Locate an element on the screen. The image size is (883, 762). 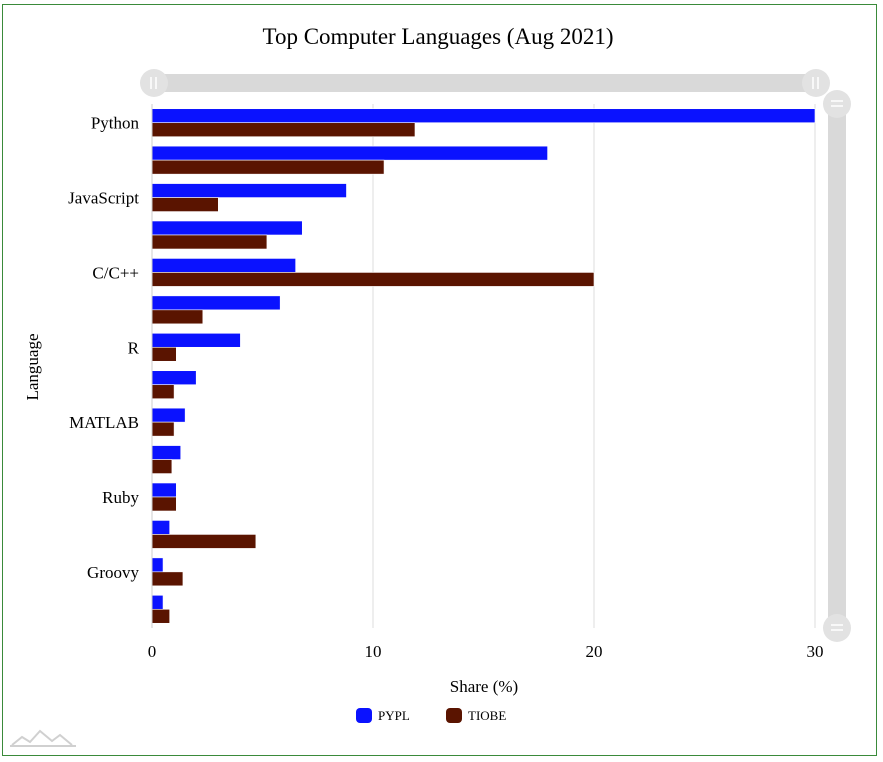
x-tick-label: 20 is located at coordinates (594, 651).